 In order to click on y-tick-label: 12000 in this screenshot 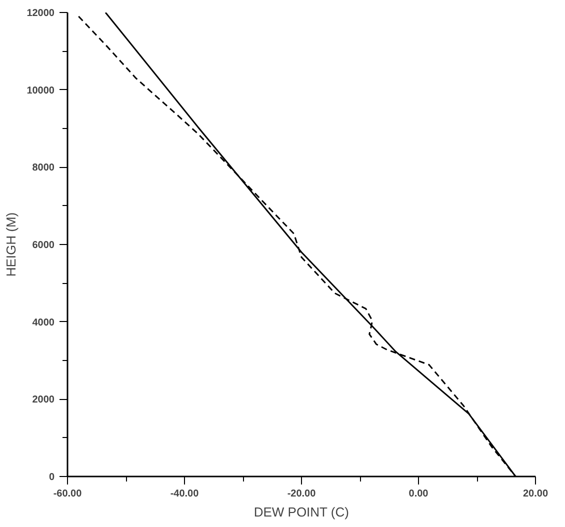, I will do `click(40, 13)`.